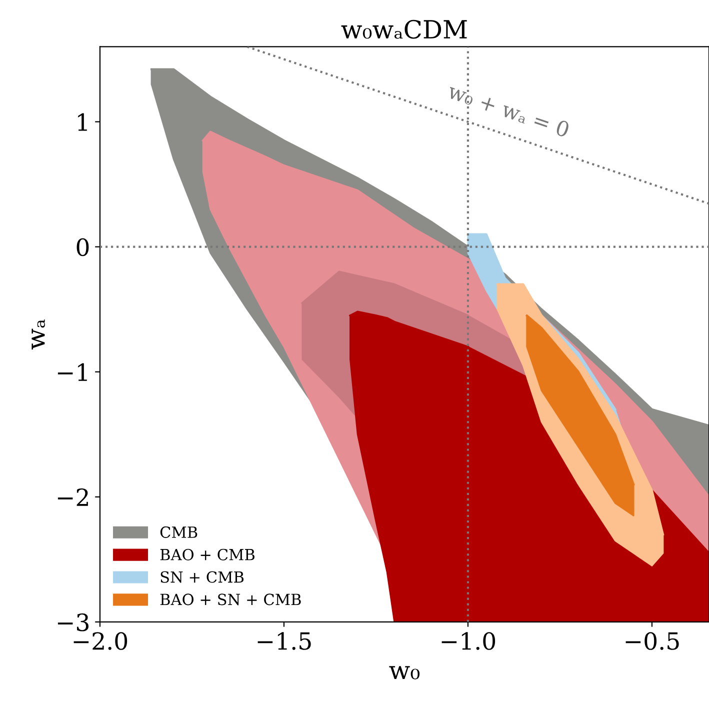 The width and height of the screenshot is (709, 719). What do you see at coordinates (82, 122) in the screenshot?
I see `y-tick-label: 1` at bounding box center [82, 122].